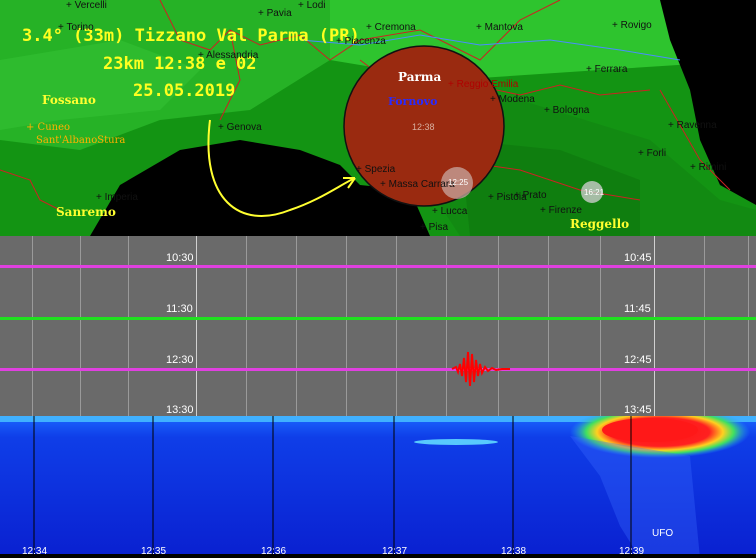 The width and height of the screenshot is (756, 558). I want to click on city-firenze: + Firenze, so click(561, 210).